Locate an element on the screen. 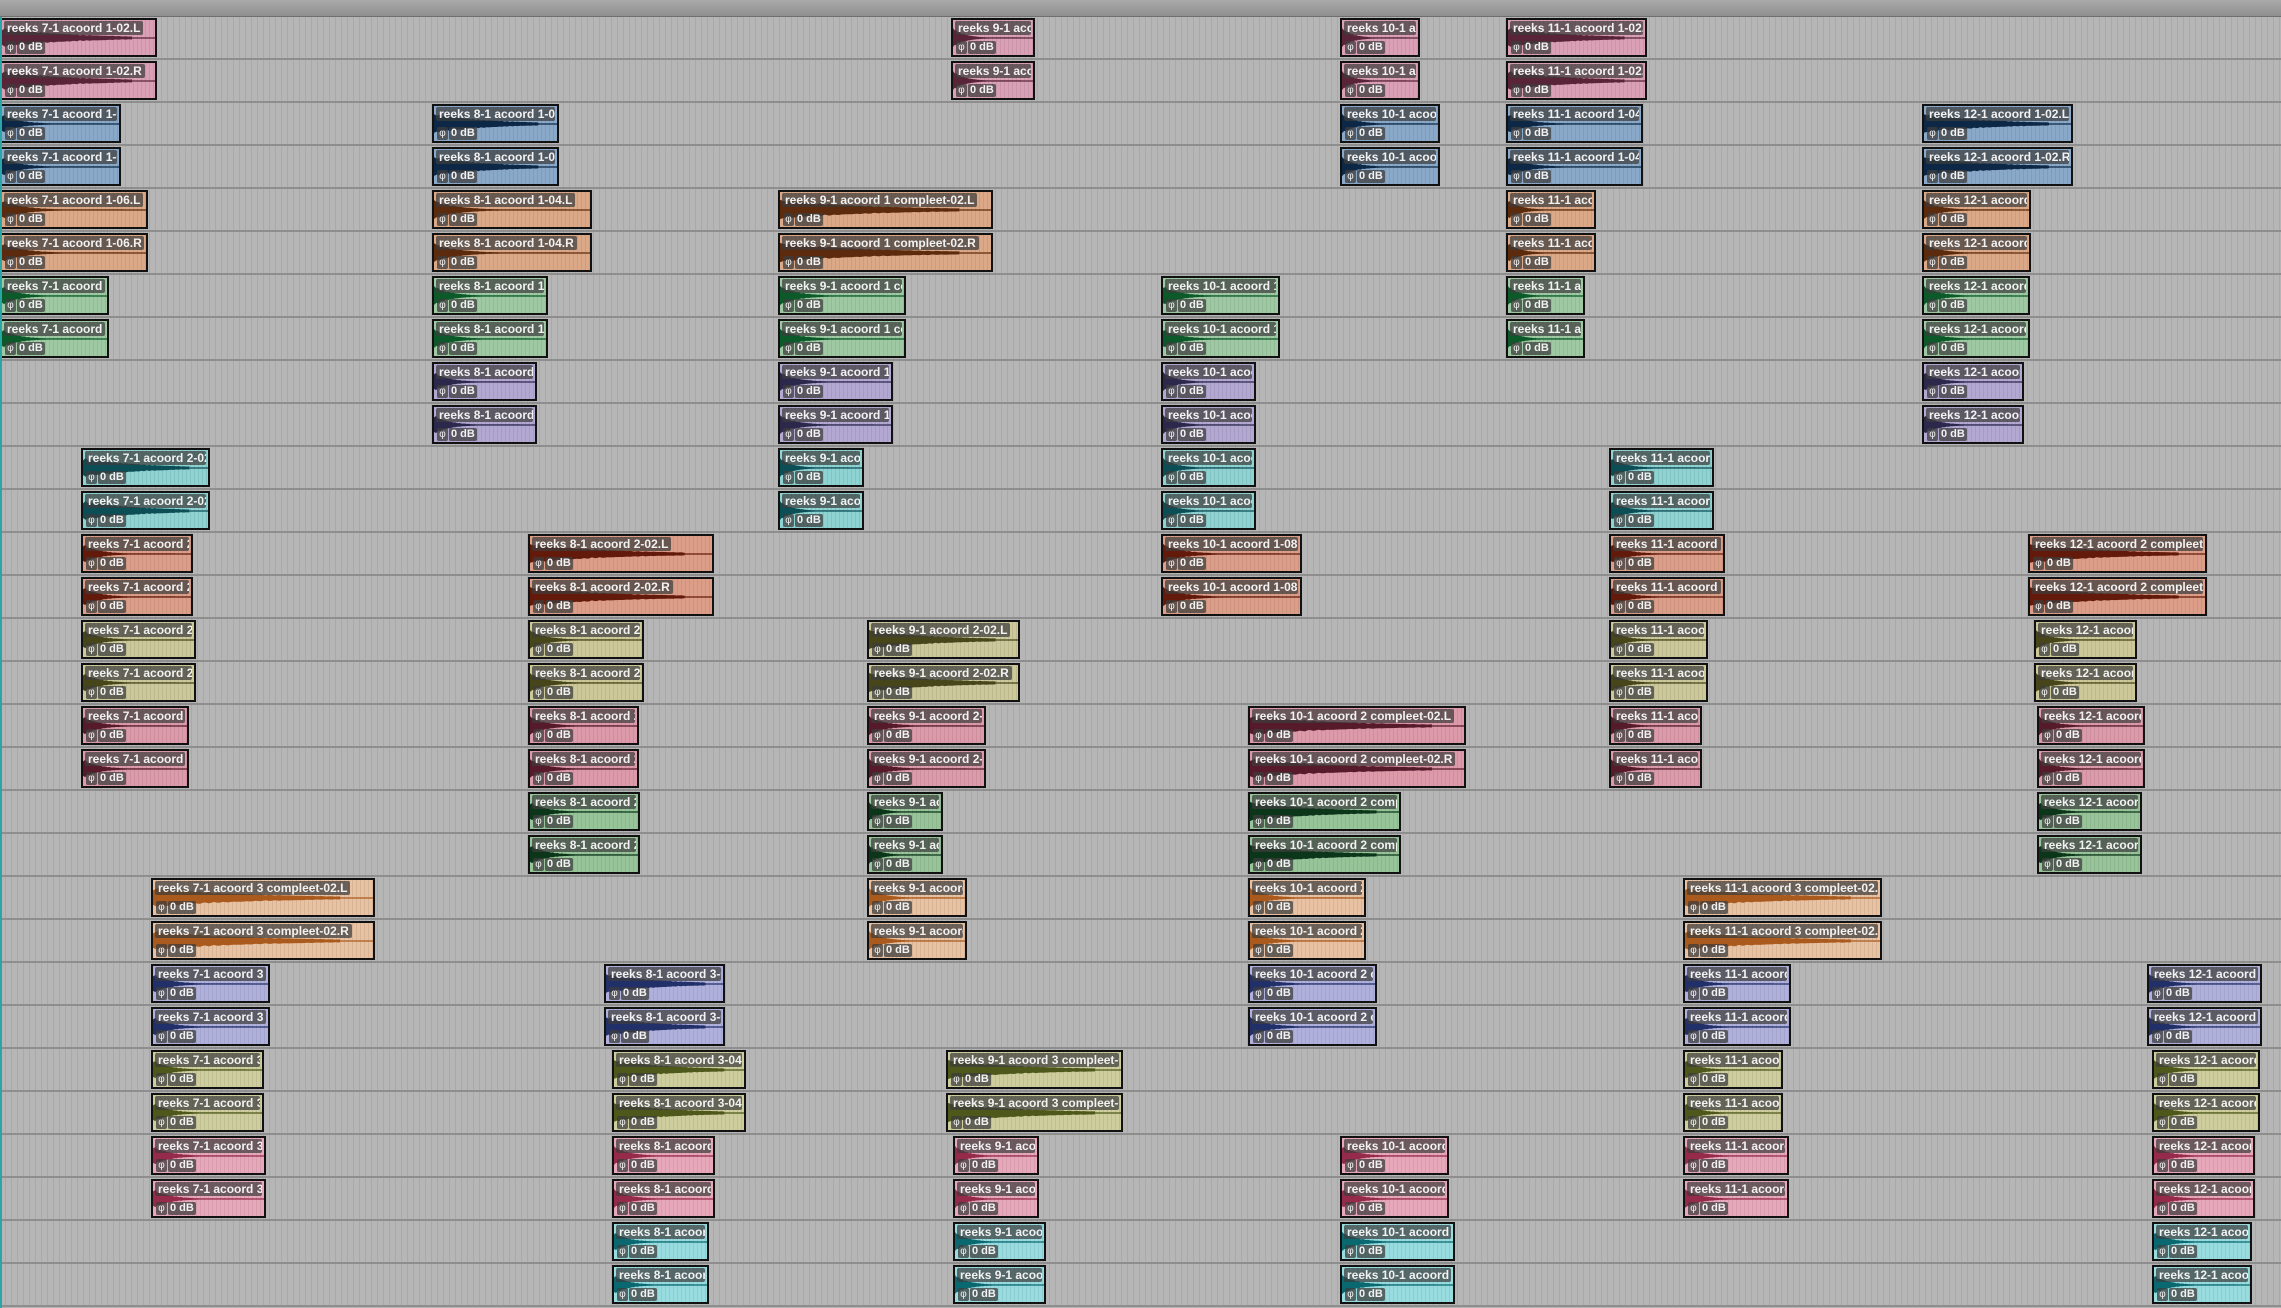 This screenshot has width=2281, height=1308. audio-clip: reeks 7-1 acoord 1-06.L φ 0 dB is located at coordinates (74, 209).